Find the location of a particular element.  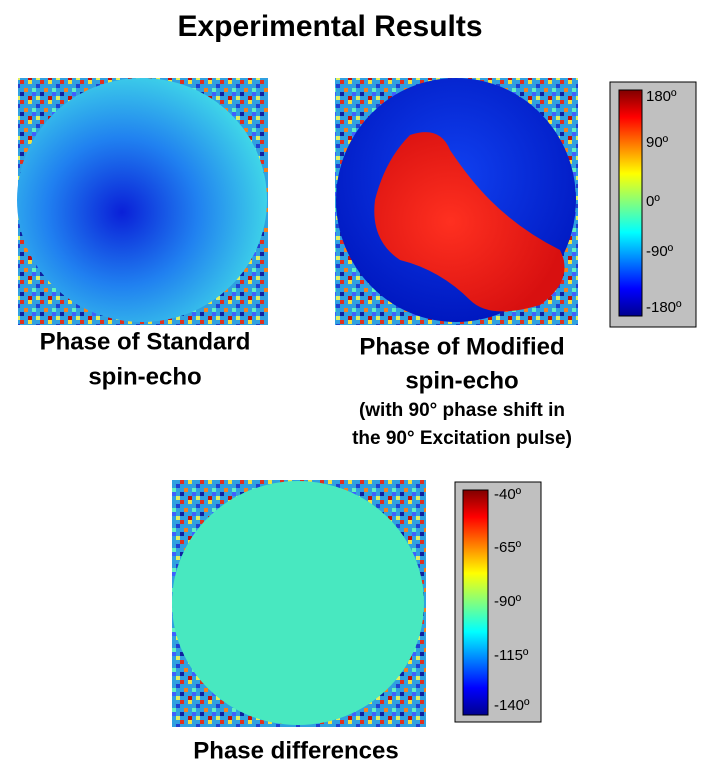

colorbar-label: 90º is located at coordinates (657, 142).